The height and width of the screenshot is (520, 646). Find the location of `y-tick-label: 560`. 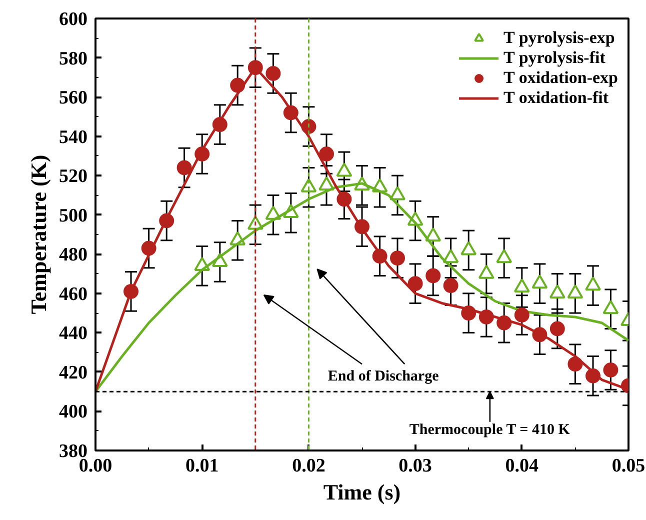

y-tick-label: 560 is located at coordinates (73, 98).